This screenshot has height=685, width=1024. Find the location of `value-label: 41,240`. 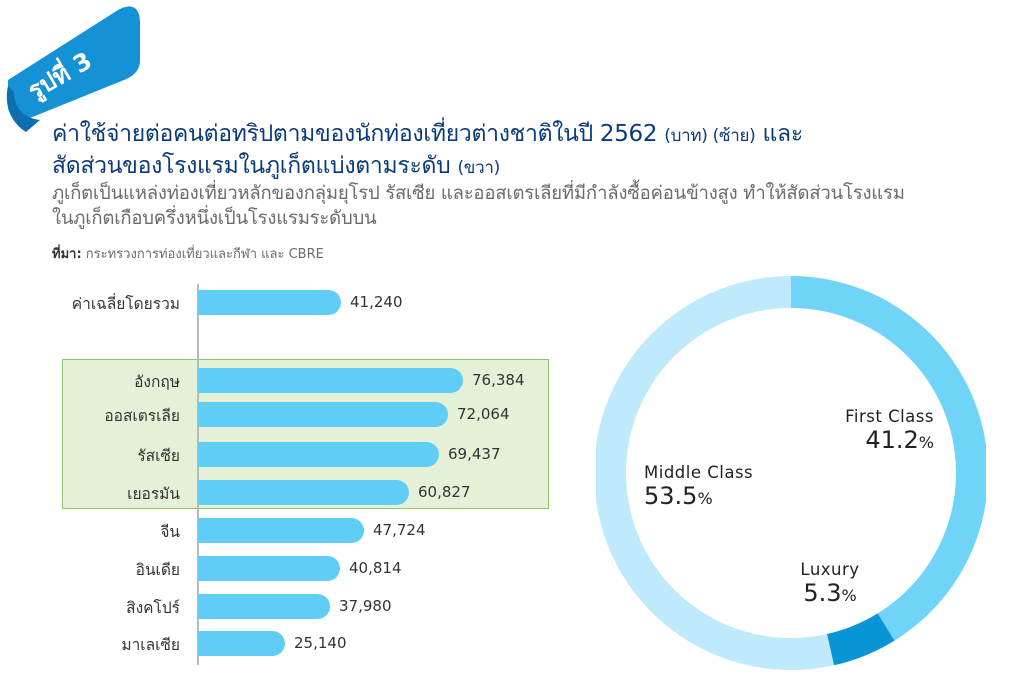

value-label: 41,240 is located at coordinates (376, 302).